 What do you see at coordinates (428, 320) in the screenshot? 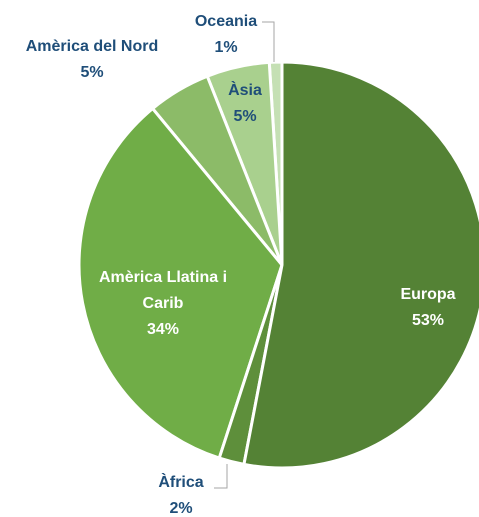
I see `value-label: 53%` at bounding box center [428, 320].